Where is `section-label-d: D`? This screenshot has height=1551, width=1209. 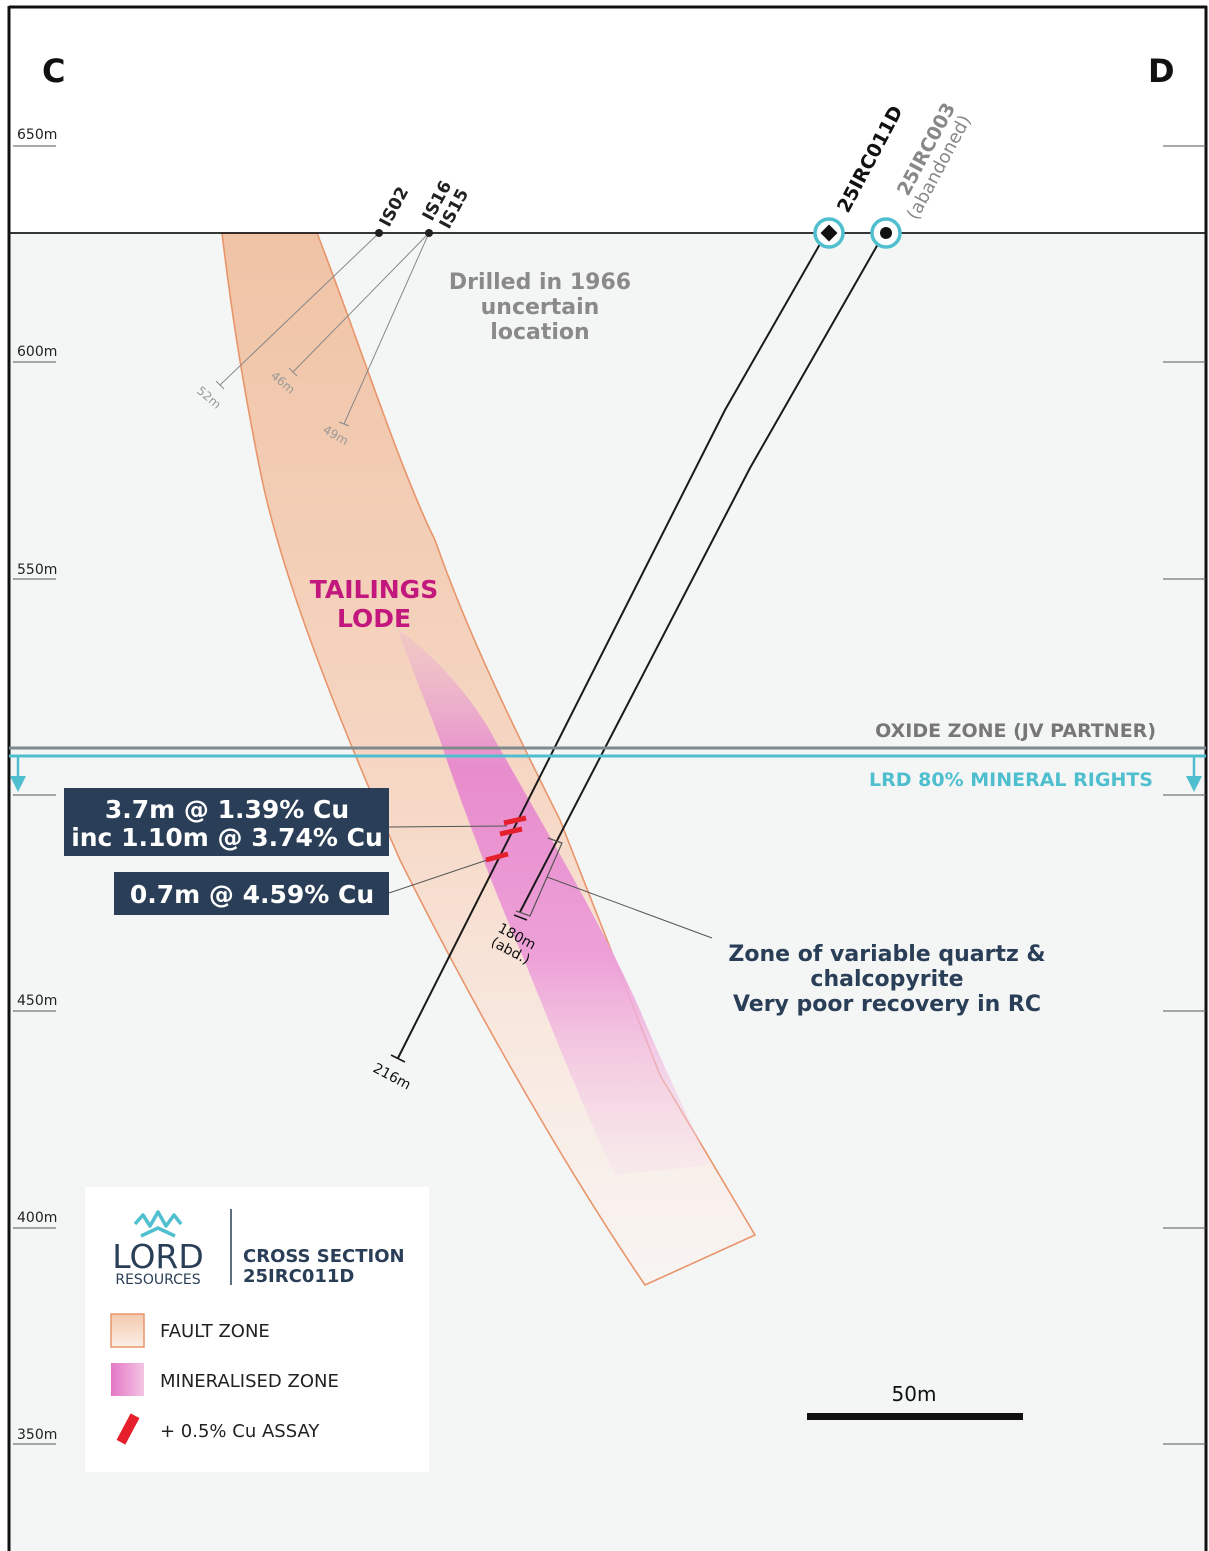 section-label-d: D is located at coordinates (1161, 71).